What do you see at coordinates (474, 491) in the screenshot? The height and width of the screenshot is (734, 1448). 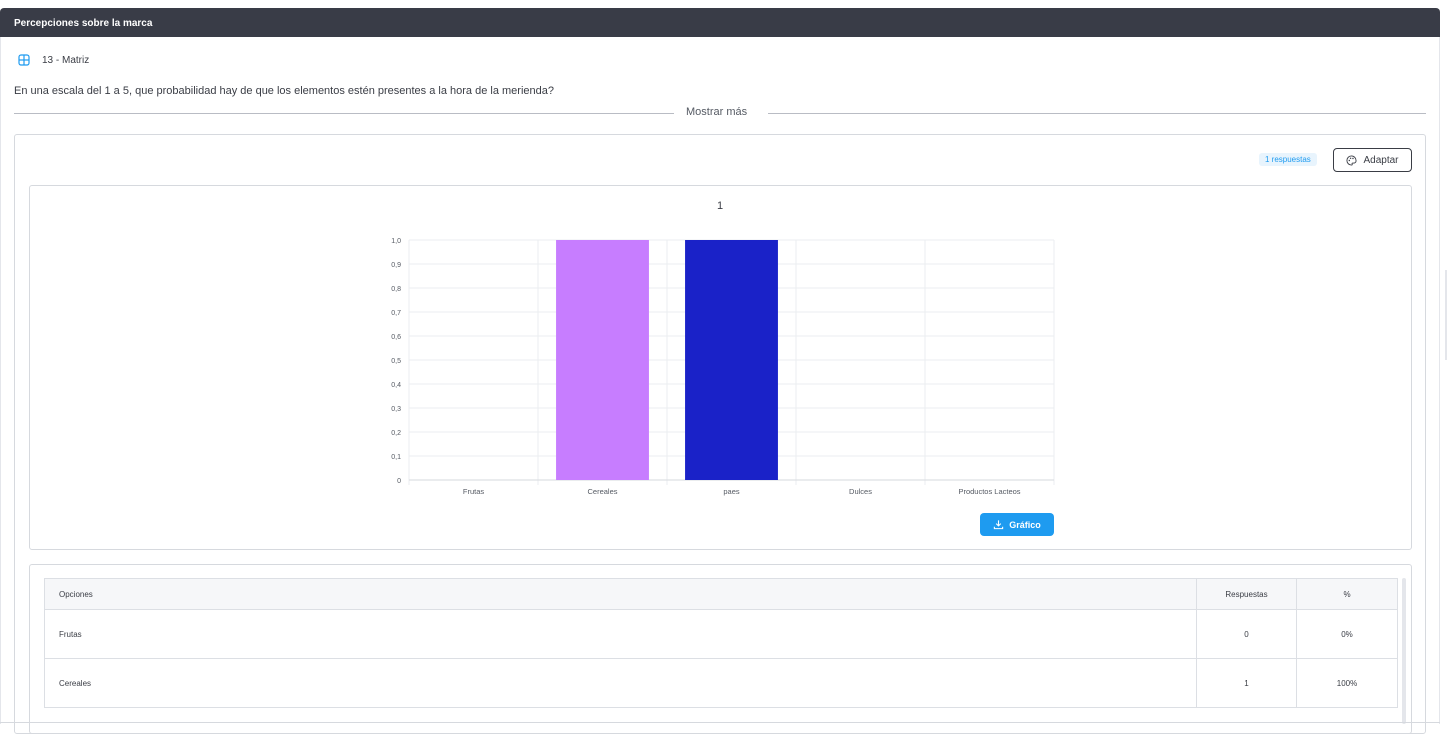 I see `x-tick-label: Frutas` at bounding box center [474, 491].